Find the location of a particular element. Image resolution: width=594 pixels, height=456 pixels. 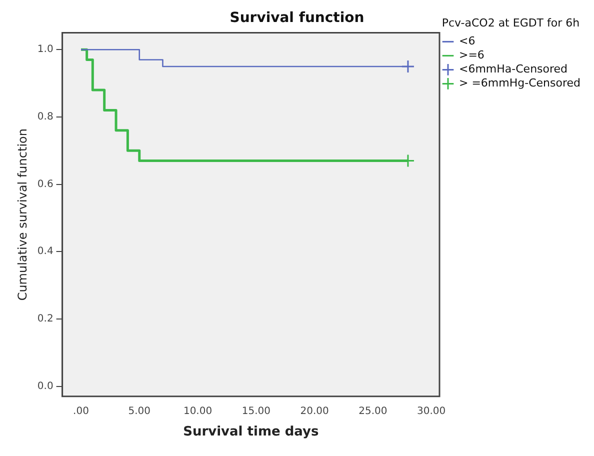

y-axis-title: Cumulative survival function is located at coordinates (22, 214).